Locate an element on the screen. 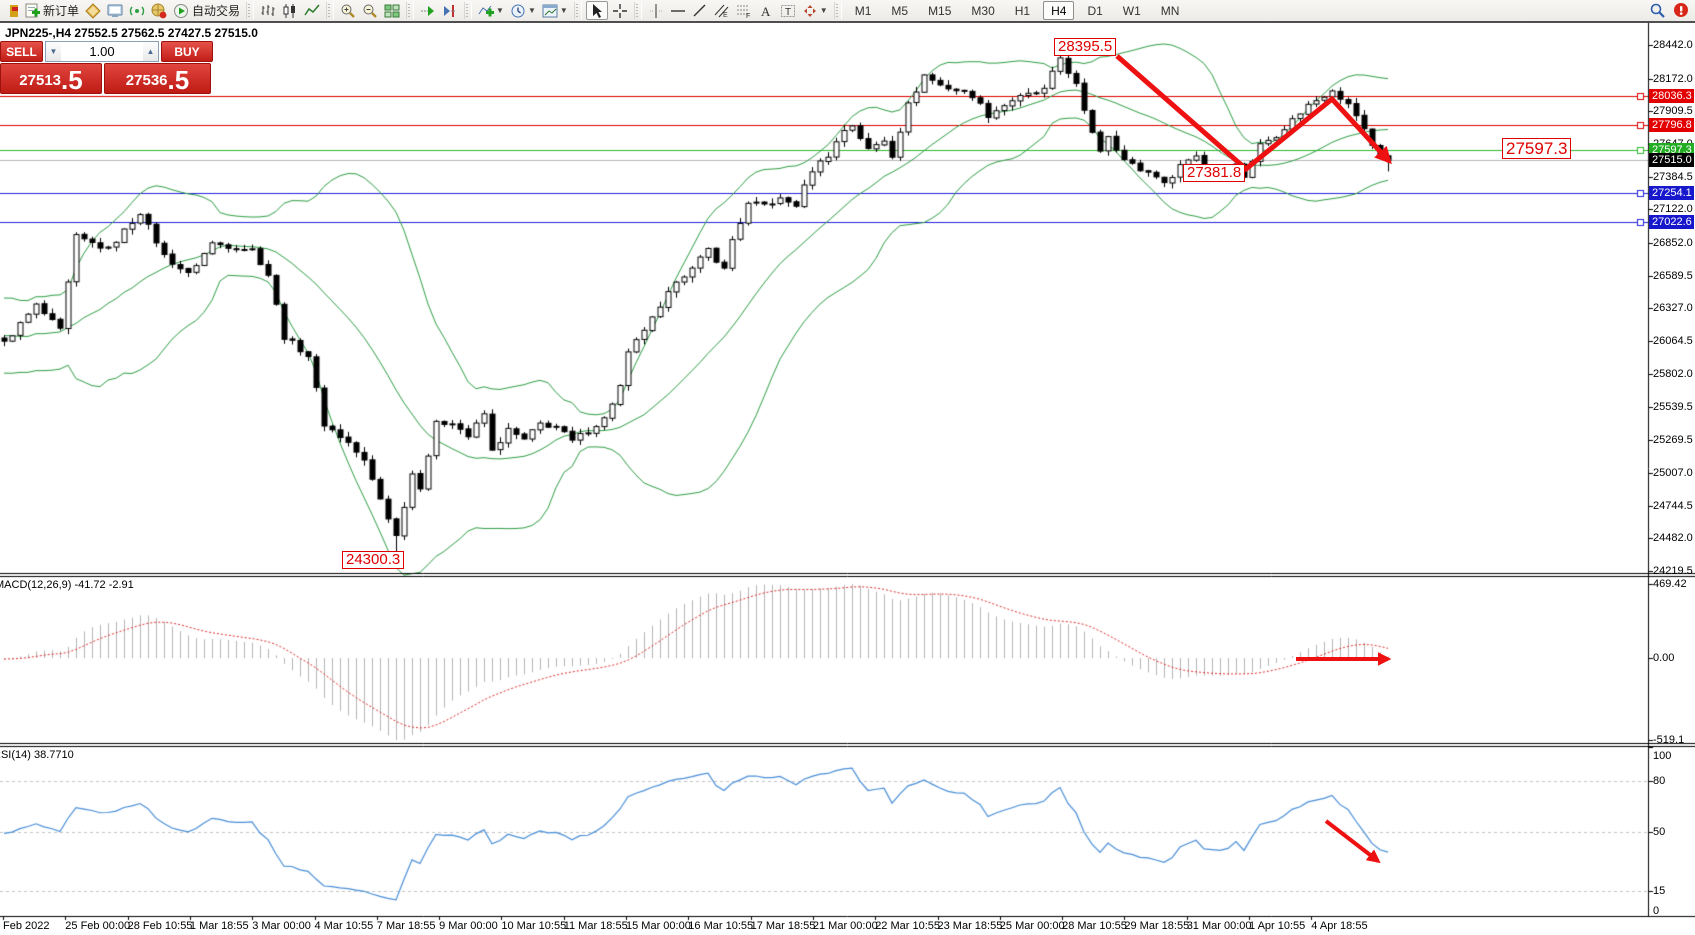 This screenshot has width=1695, height=935. bar-chart-button is located at coordinates (268, 10).